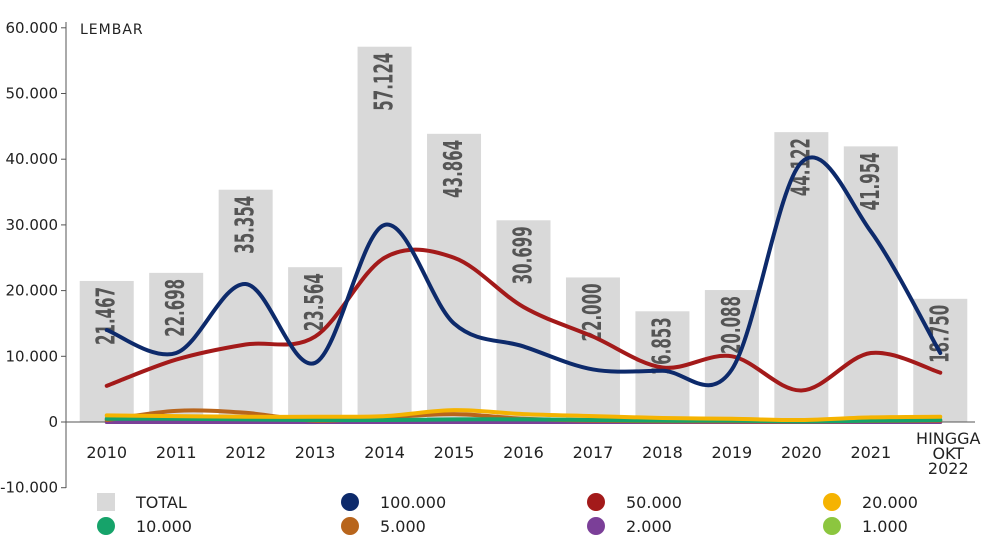 The height and width of the screenshot is (550, 998). I want to click on legend-label: 10.000, so click(164, 526).